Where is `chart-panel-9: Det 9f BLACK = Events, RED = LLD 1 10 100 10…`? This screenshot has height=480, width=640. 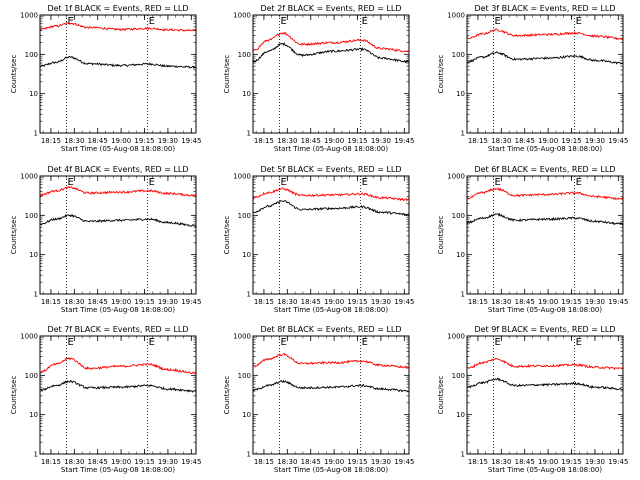 chart-panel-9: Det 9f BLACK = Events, RED = LLD 1 10 100 10… is located at coordinates (532, 399).